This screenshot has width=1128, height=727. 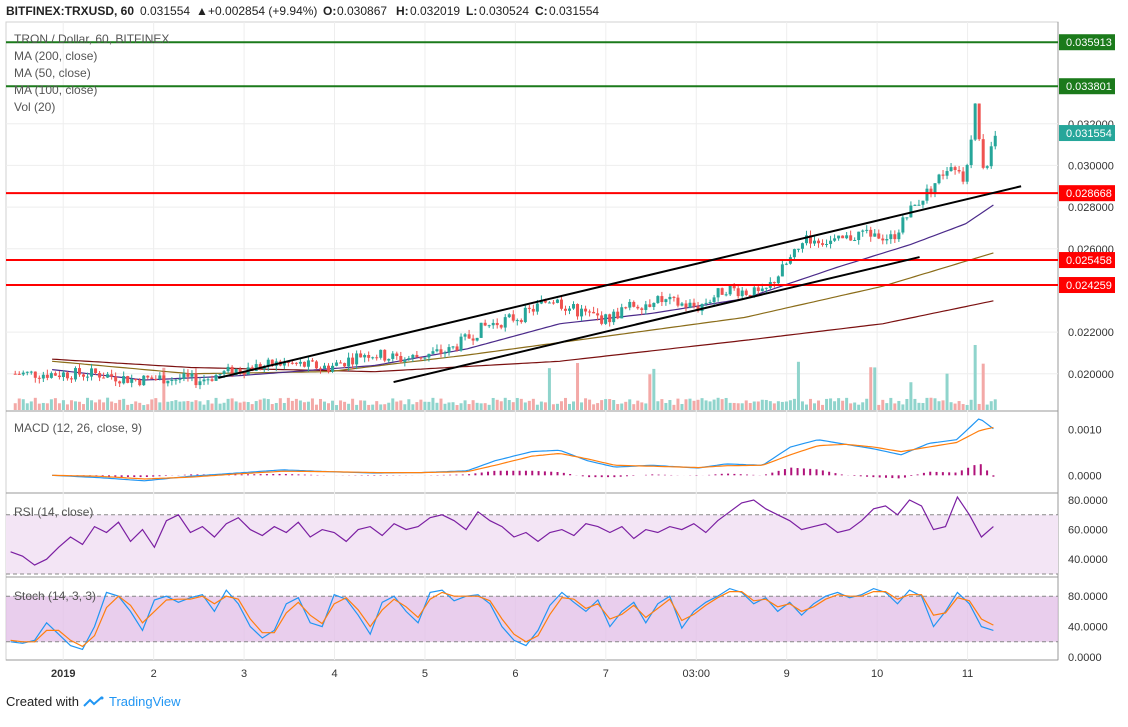 I want to click on legend-ma50: MA (50, close), so click(x=52, y=73).